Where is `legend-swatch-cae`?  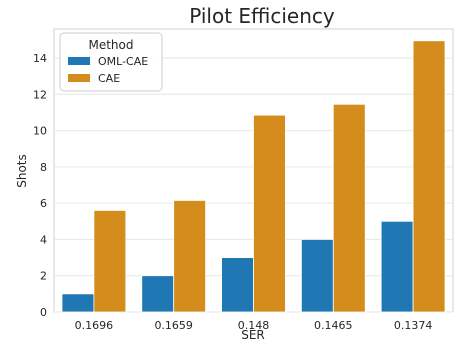 legend-swatch-cae is located at coordinates (79, 78).